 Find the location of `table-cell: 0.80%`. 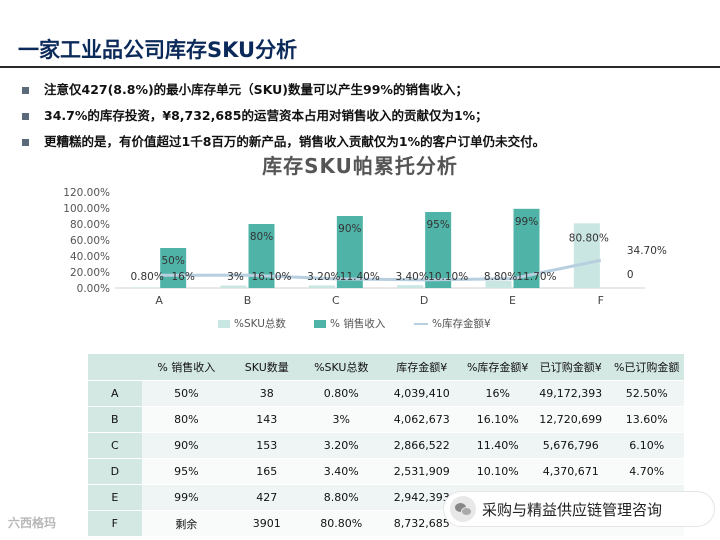

table-cell: 0.80% is located at coordinates (341, 393).